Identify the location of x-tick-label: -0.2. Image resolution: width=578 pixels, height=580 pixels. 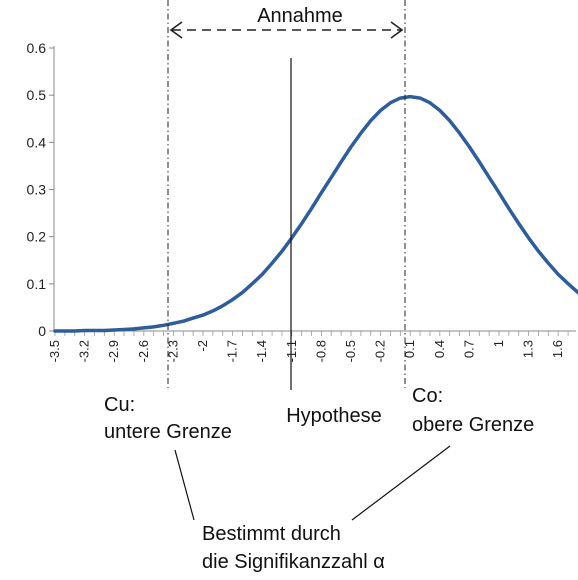
(380, 351).